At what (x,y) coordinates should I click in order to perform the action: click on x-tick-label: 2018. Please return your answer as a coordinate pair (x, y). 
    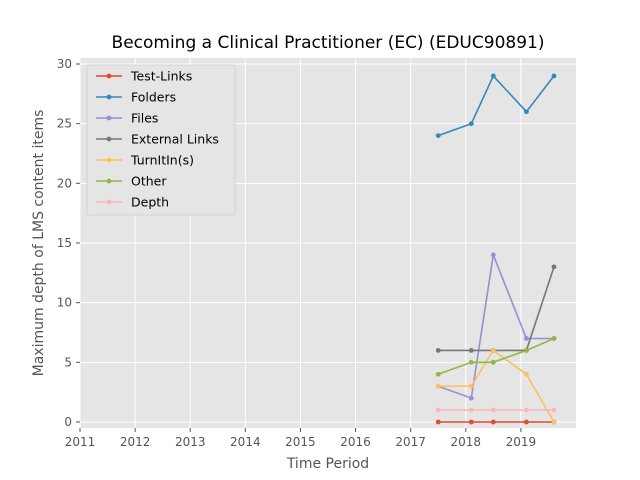
    Looking at the image, I should click on (466, 442).